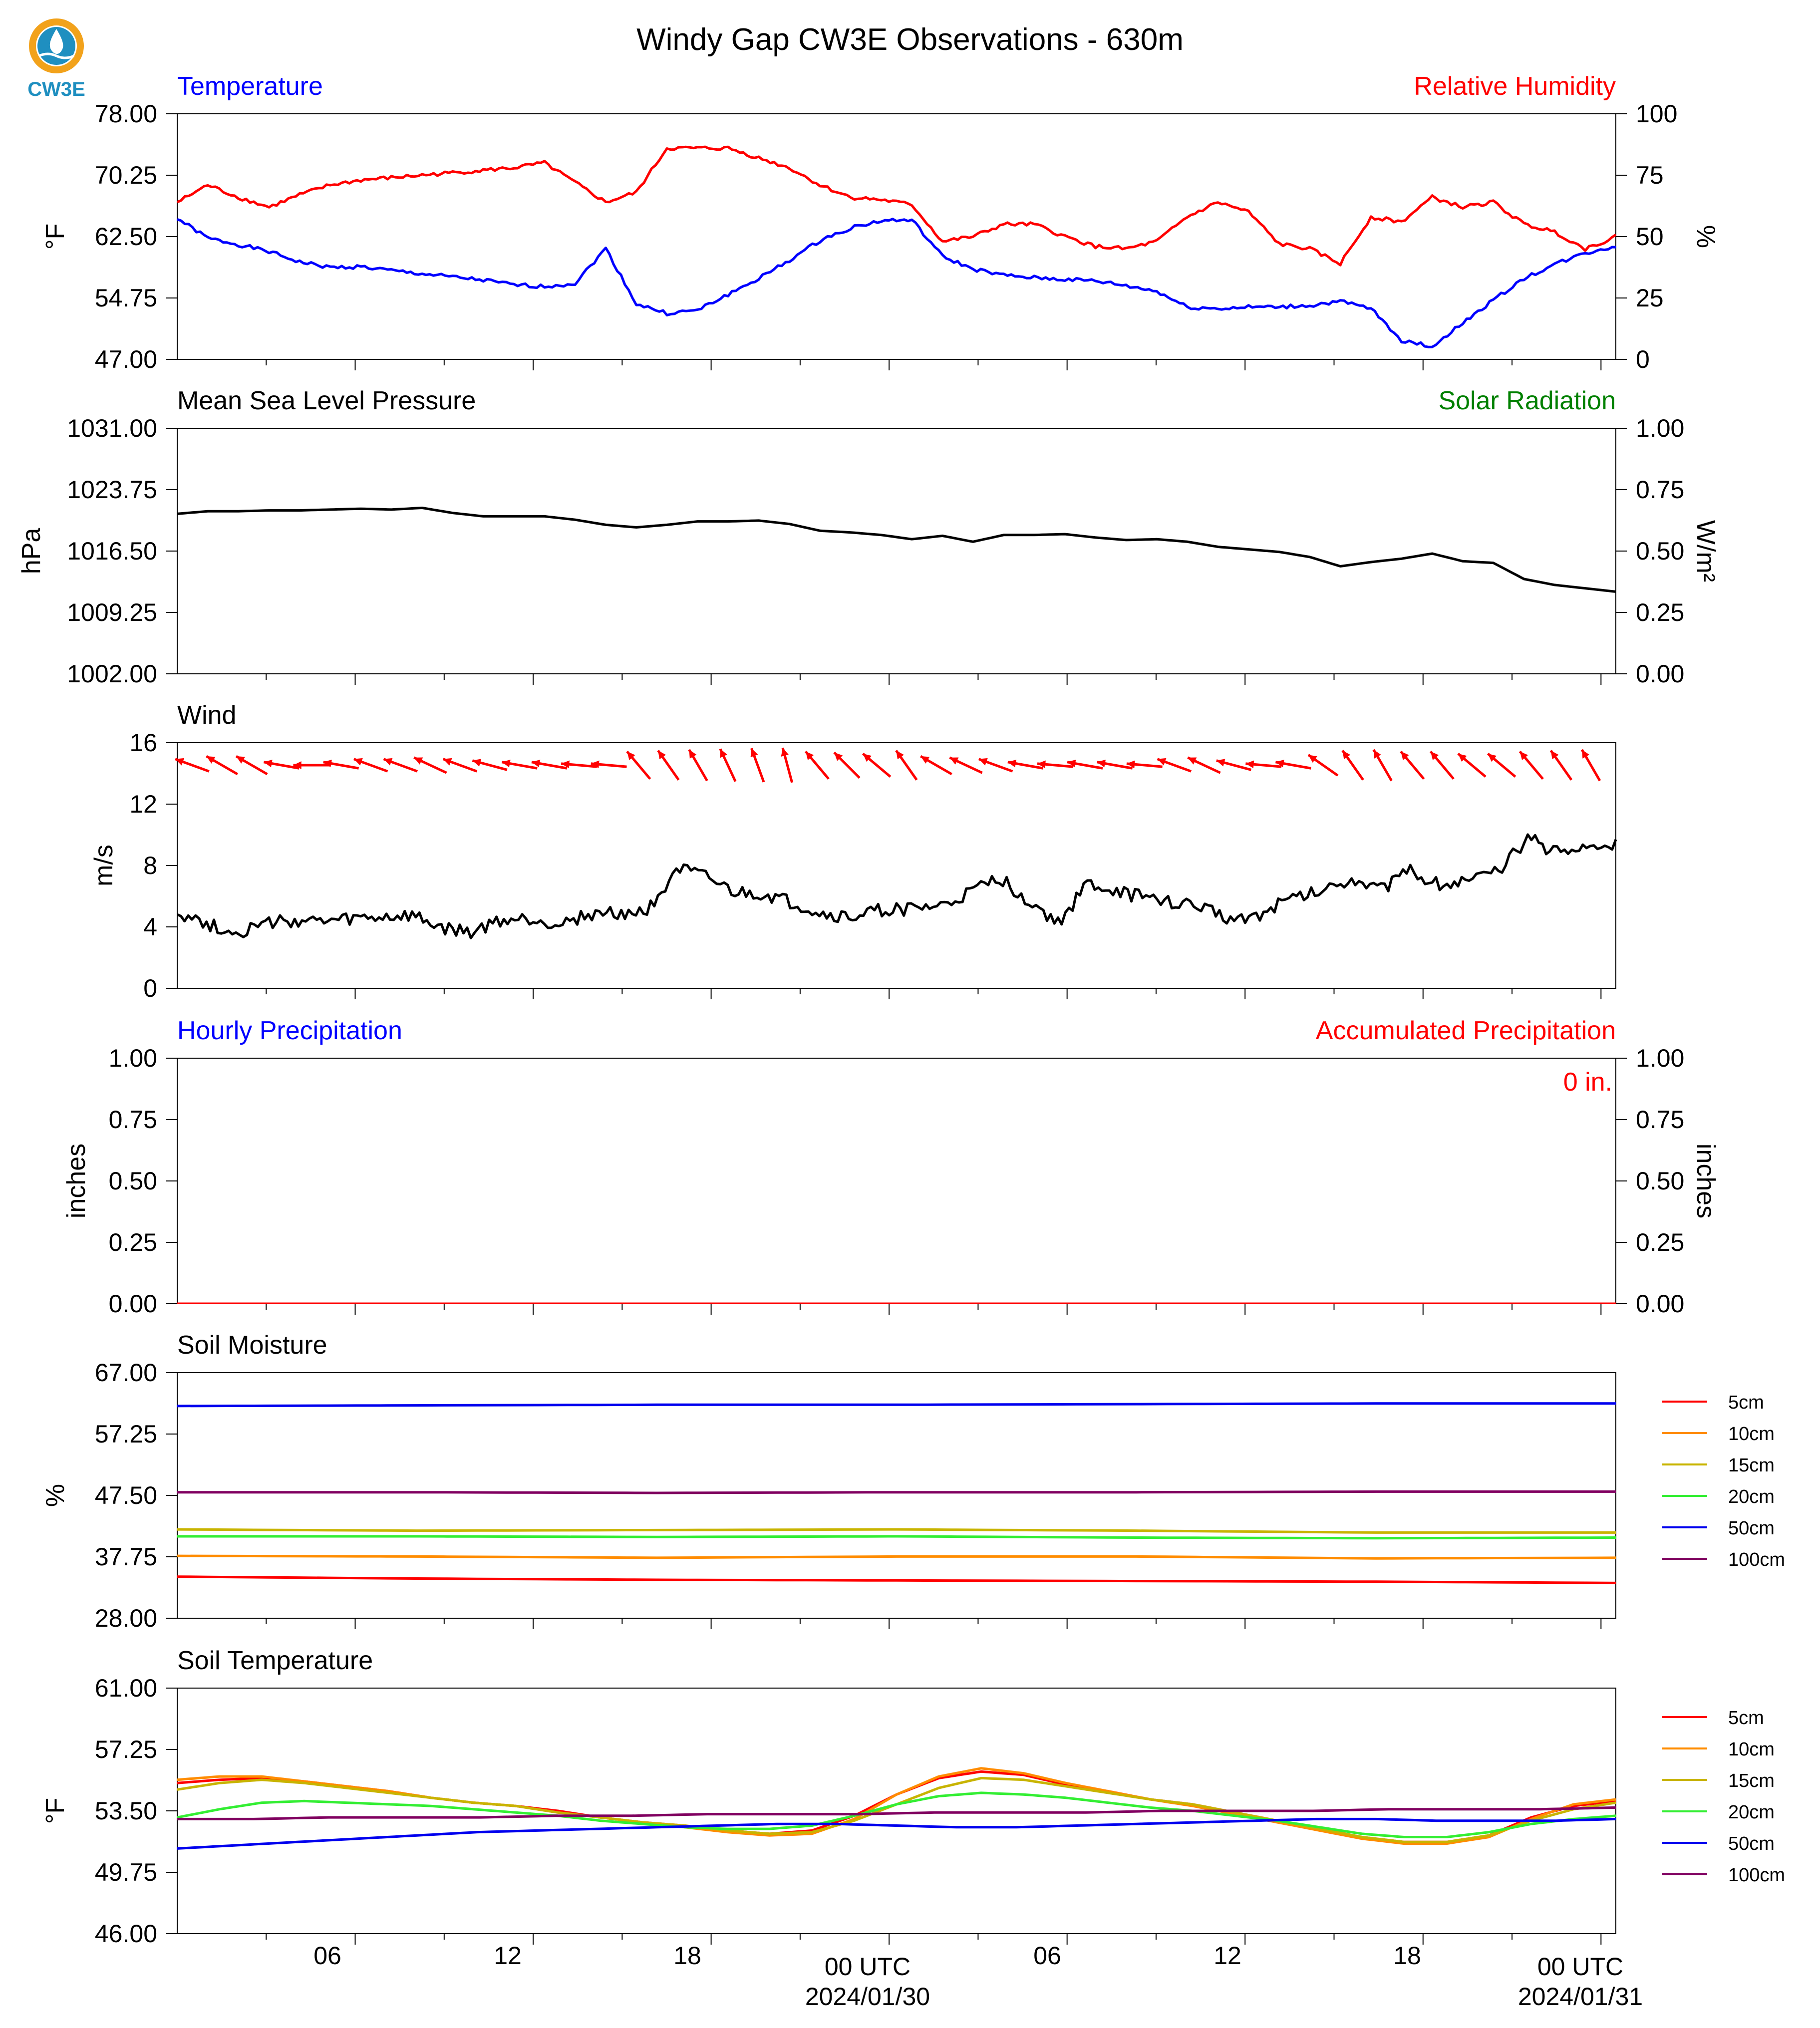 Image resolution: width=1820 pixels, height=2028 pixels. What do you see at coordinates (1756, 1481) in the screenshot?
I see `legend: 5cm 10cm 15cm 20cm 50cm 100cm` at bounding box center [1756, 1481].